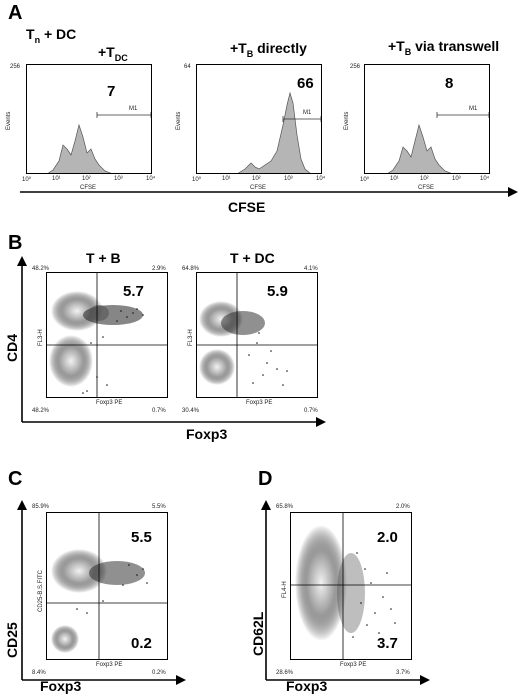  I want to click on panel-letter-b: B, so click(15, 243).